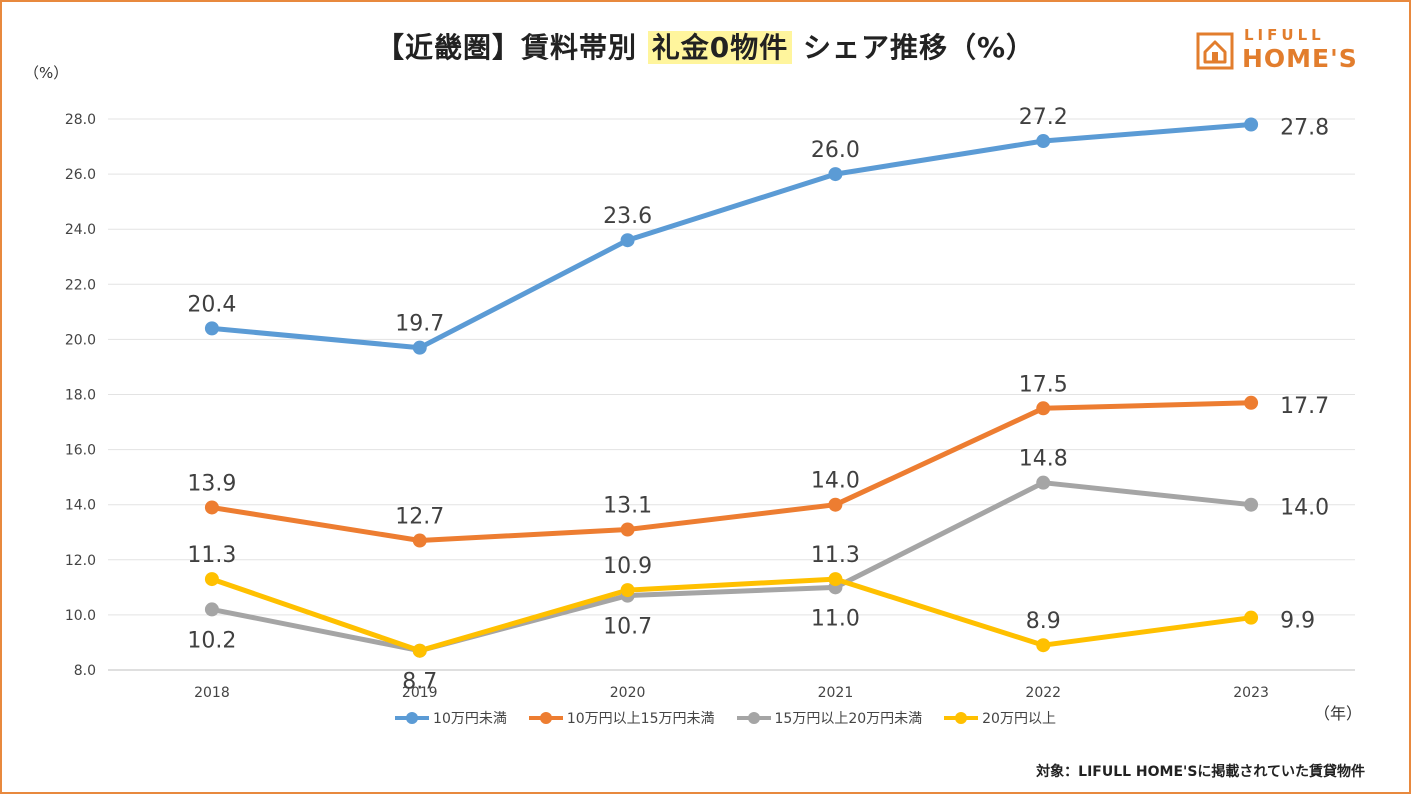 Image resolution: width=1411 pixels, height=794 pixels. I want to click on y-tick-label: 16.0, so click(80, 451).